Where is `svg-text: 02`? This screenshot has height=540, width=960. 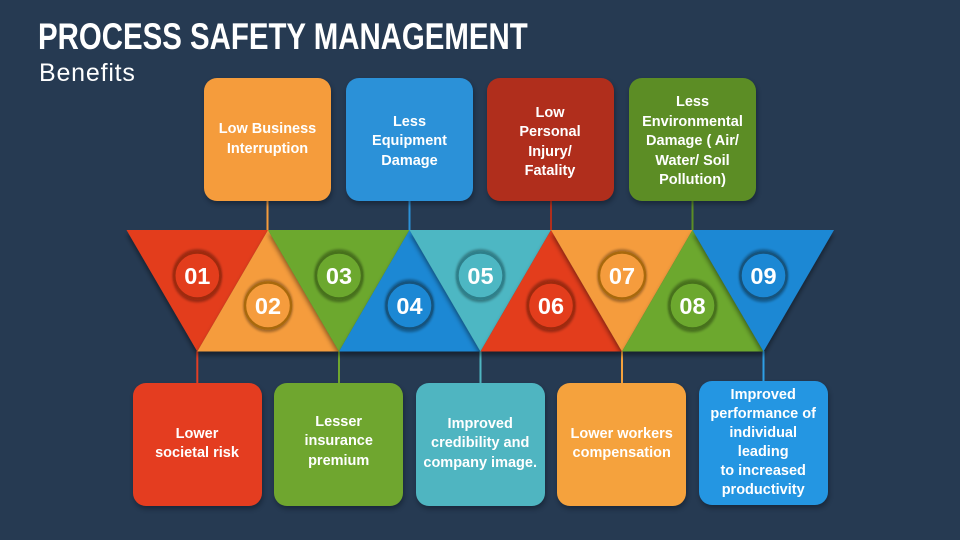 svg-text: 02 is located at coordinates (268, 306).